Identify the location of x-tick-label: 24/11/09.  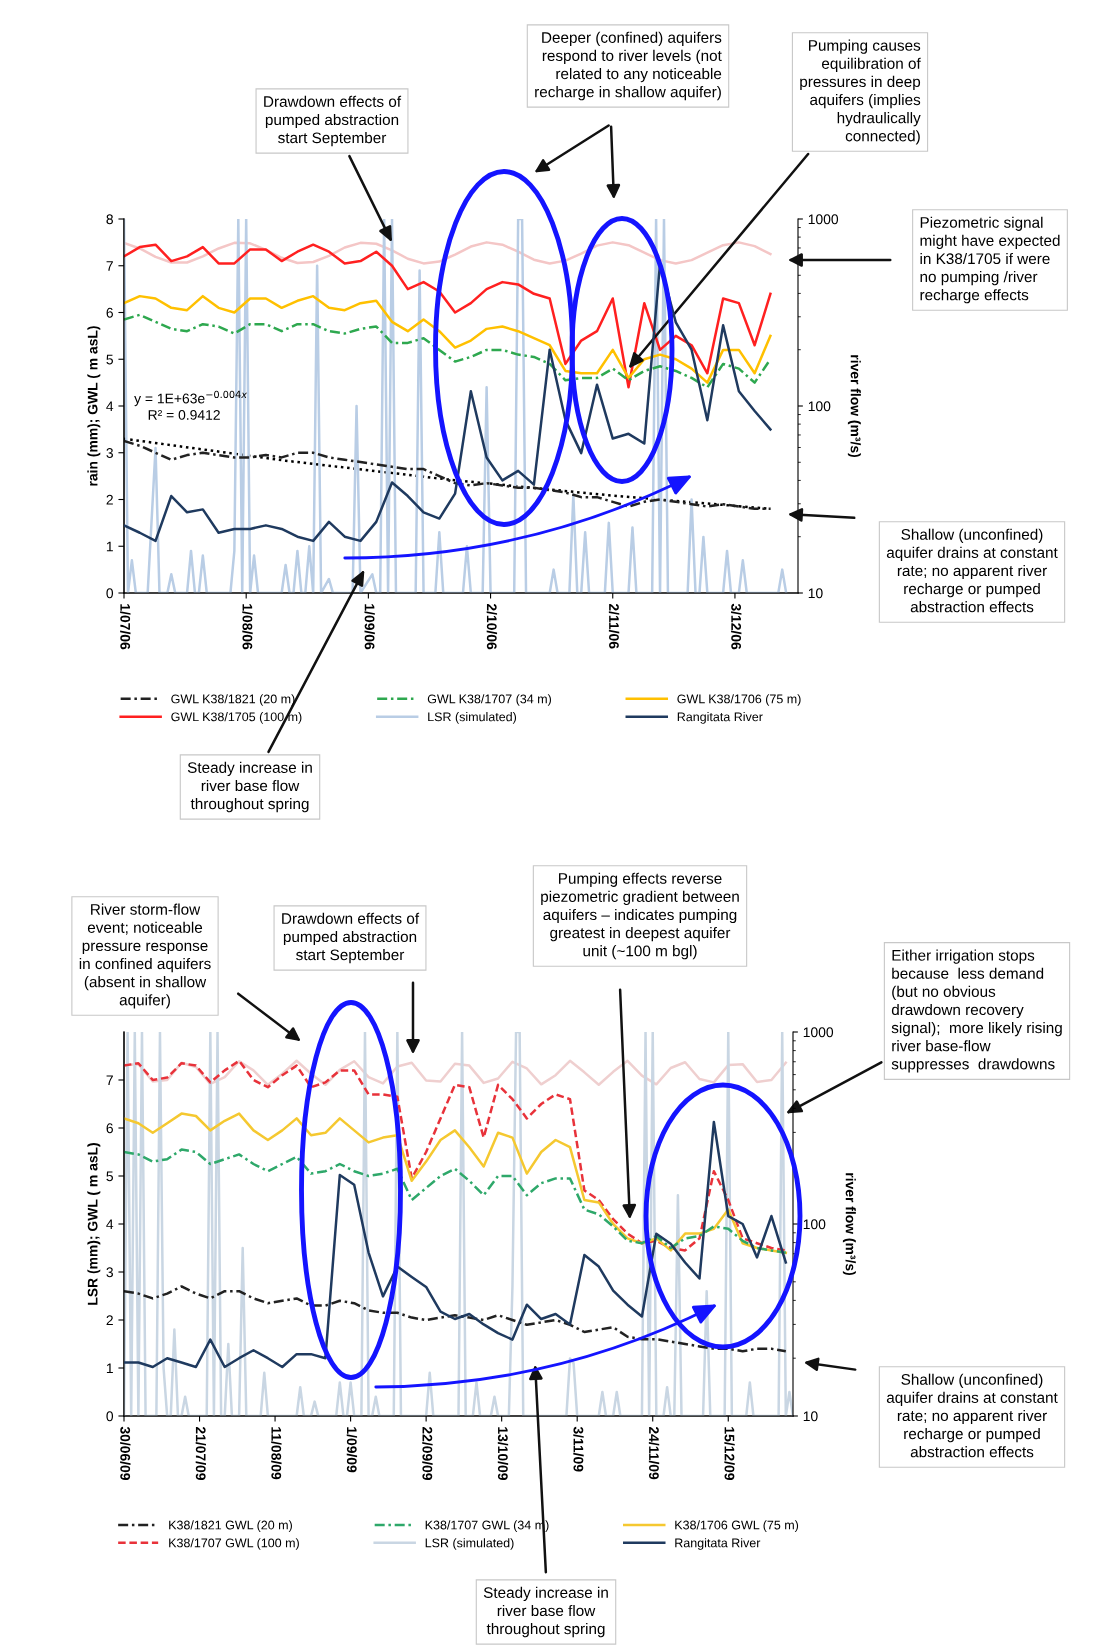
(654, 1453).